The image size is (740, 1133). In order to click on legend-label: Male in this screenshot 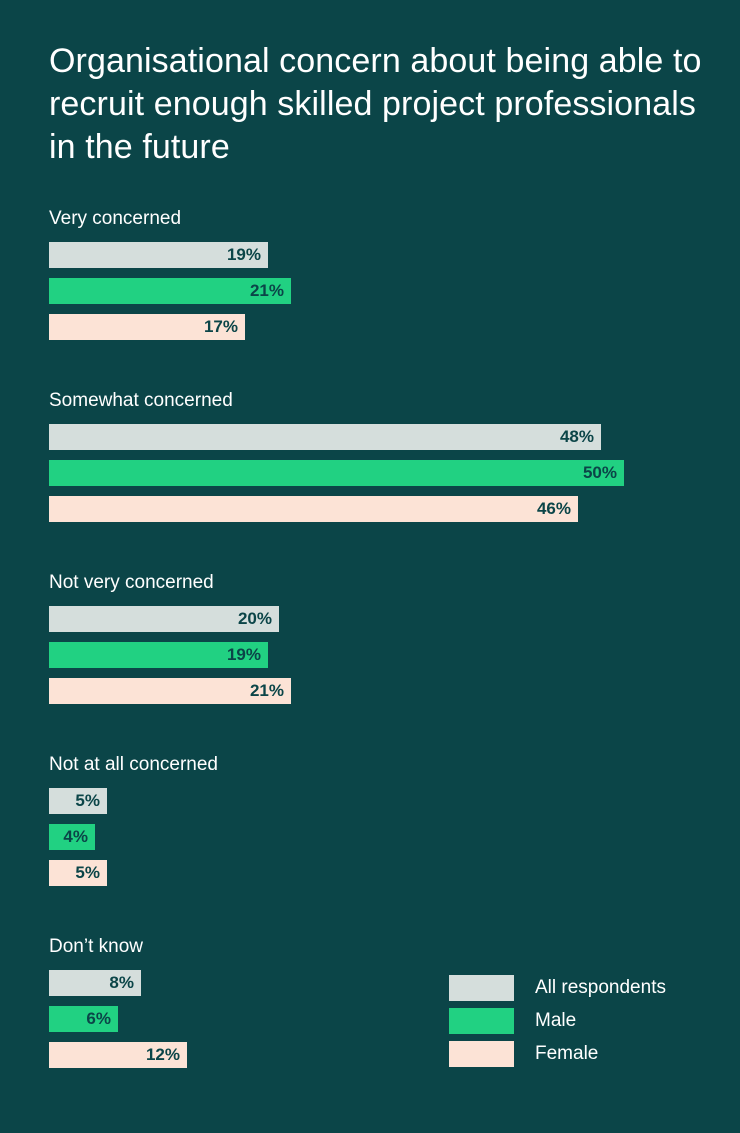, I will do `click(556, 1020)`.